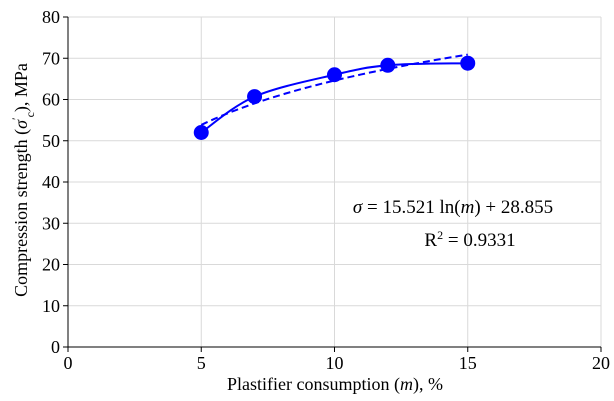  What do you see at coordinates (23, 180) in the screenshot?
I see `y-axis-title: Compression strength (σ′c), MPa` at bounding box center [23, 180].